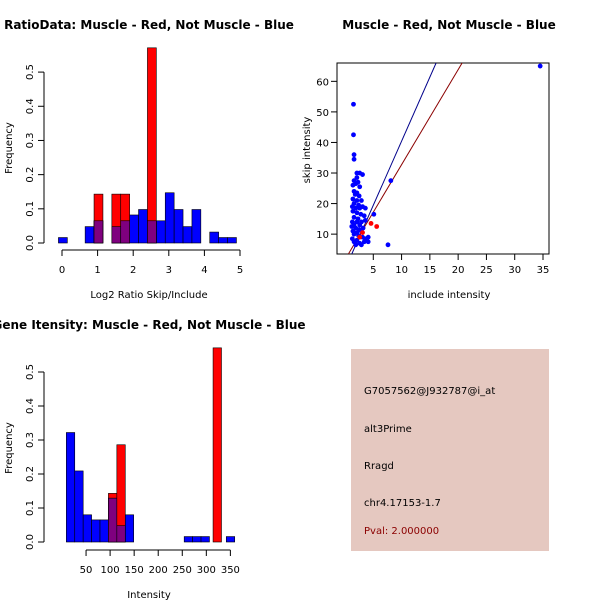  Describe the element at coordinates (217, 445) in the screenshot. I see `red-bar` at that location.